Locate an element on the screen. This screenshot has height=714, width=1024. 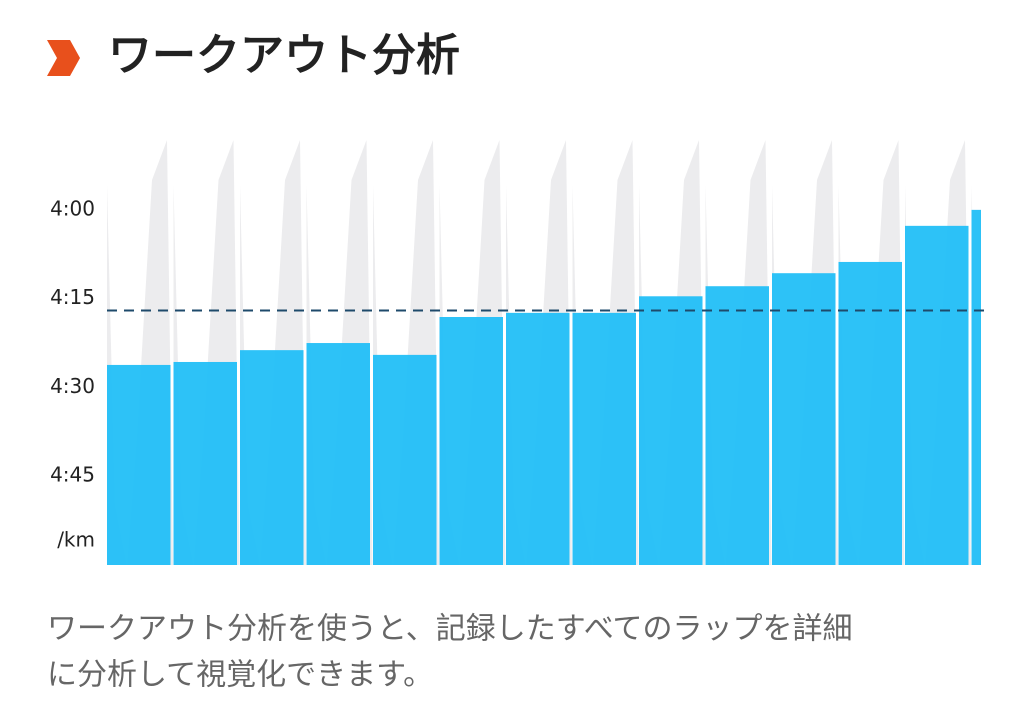
header-icon is located at coordinates (63, 58).